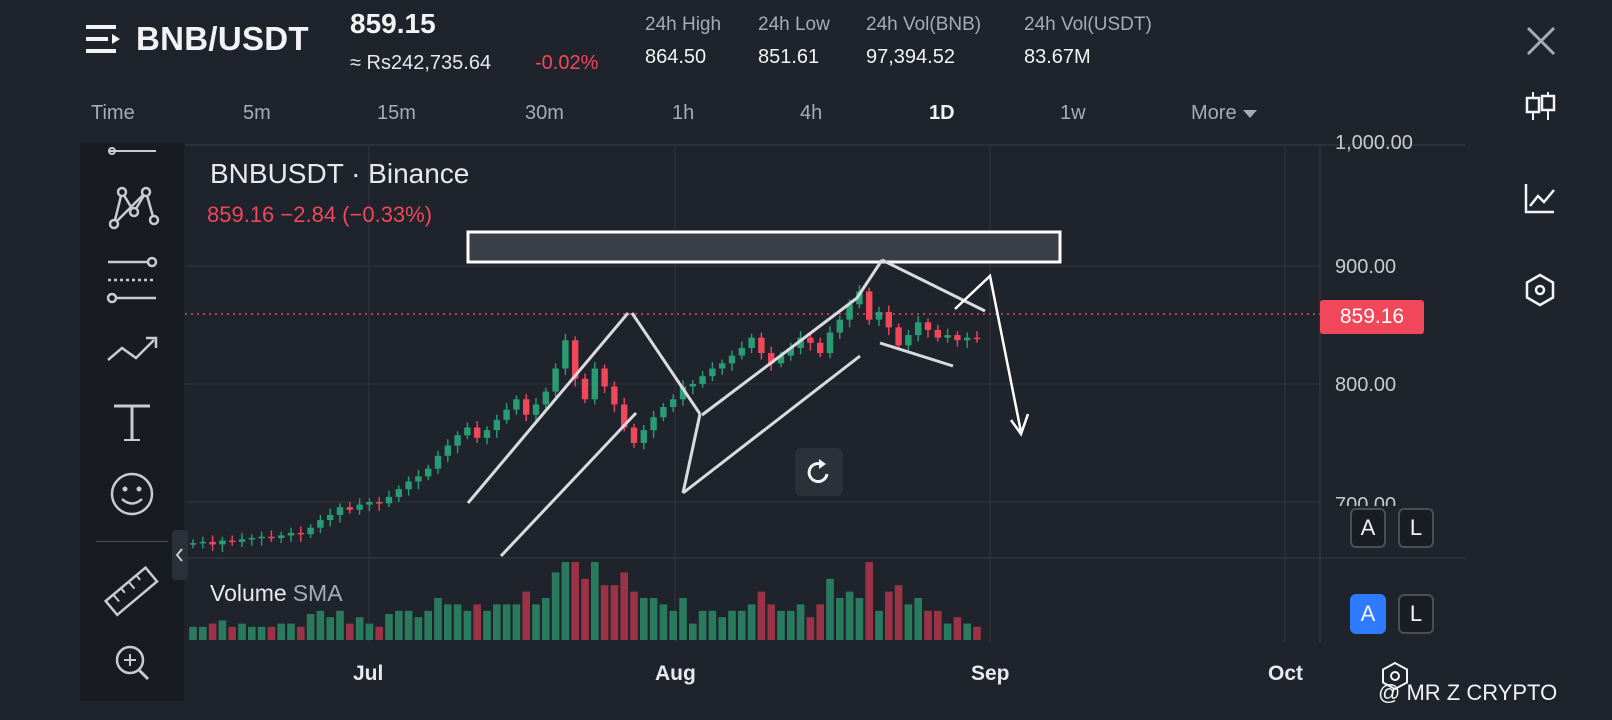 The image size is (1612, 720). I want to click on text-tool-icon, so click(132, 420).